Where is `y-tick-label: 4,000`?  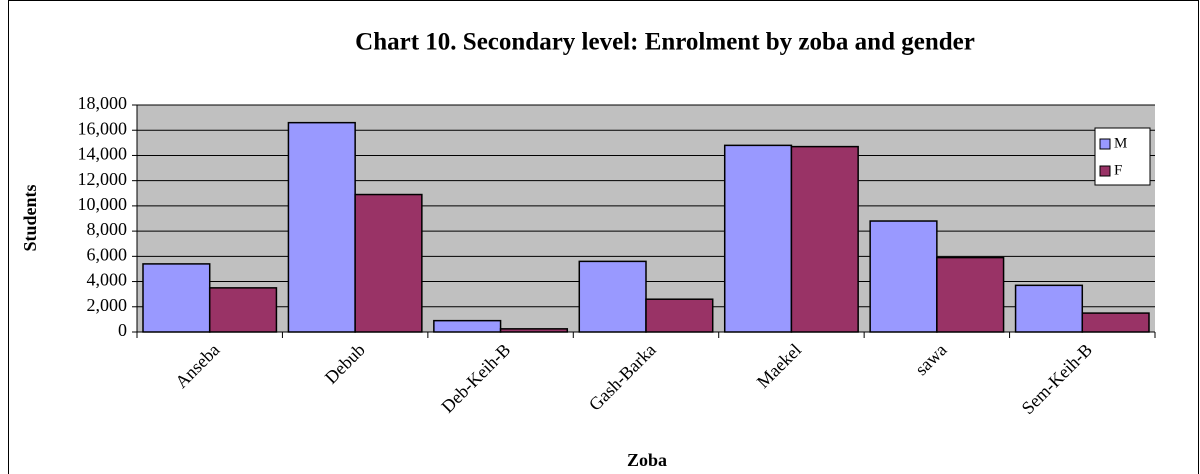 y-tick-label: 4,000 is located at coordinates (107, 280).